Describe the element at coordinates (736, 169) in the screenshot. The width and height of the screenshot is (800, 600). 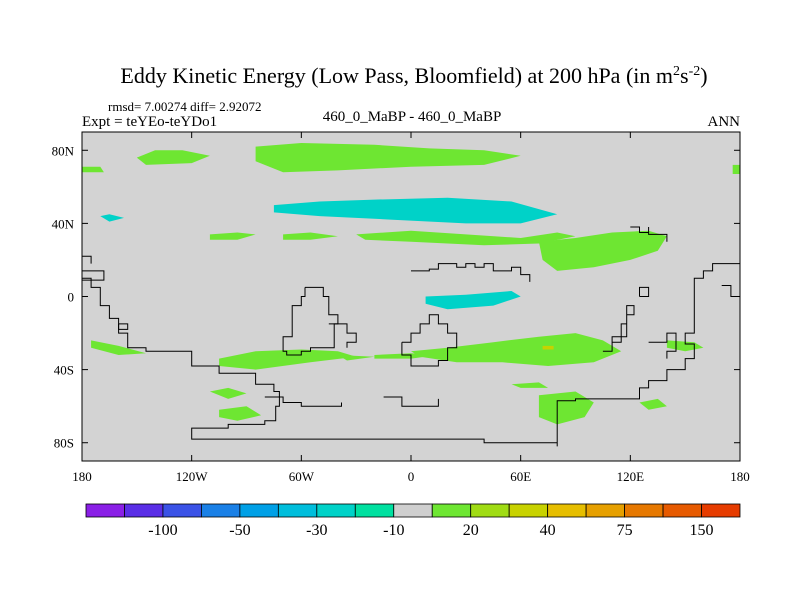
I see `region-green-east-edge` at that location.